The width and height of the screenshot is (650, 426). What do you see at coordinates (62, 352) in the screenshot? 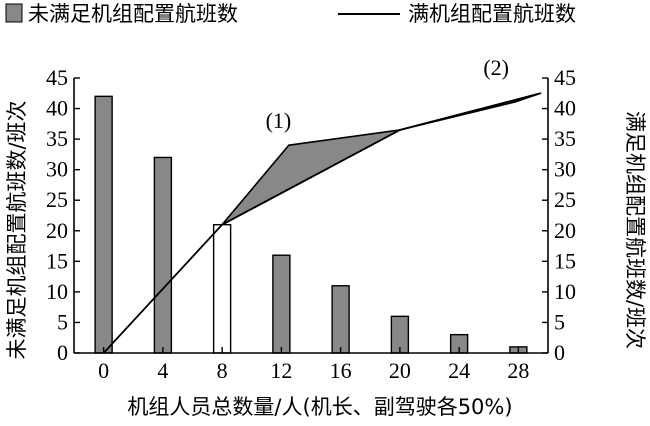
I see `left-tick-label-0: 0` at bounding box center [62, 352].